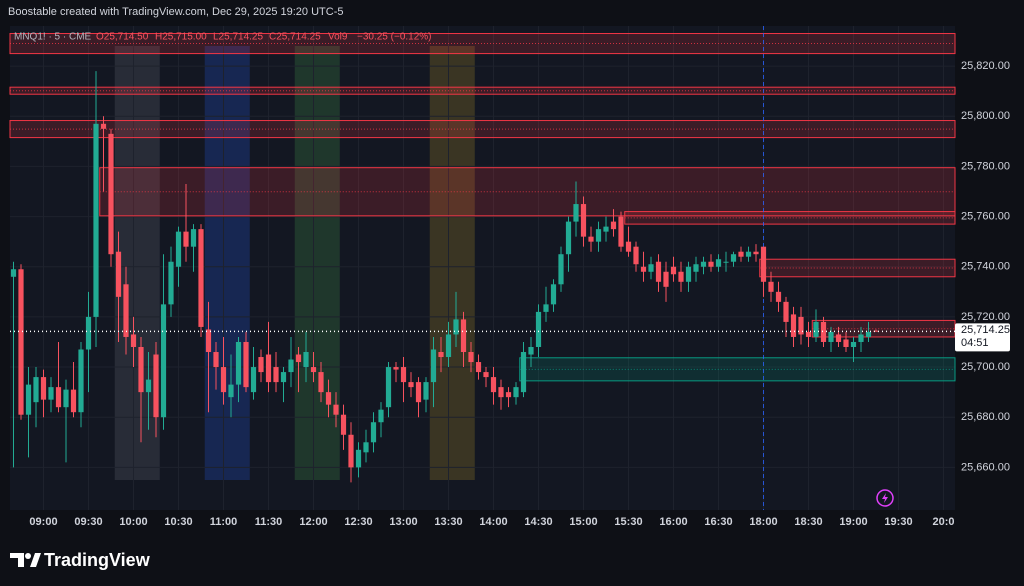  I want to click on price-zone, so click(527, 192).